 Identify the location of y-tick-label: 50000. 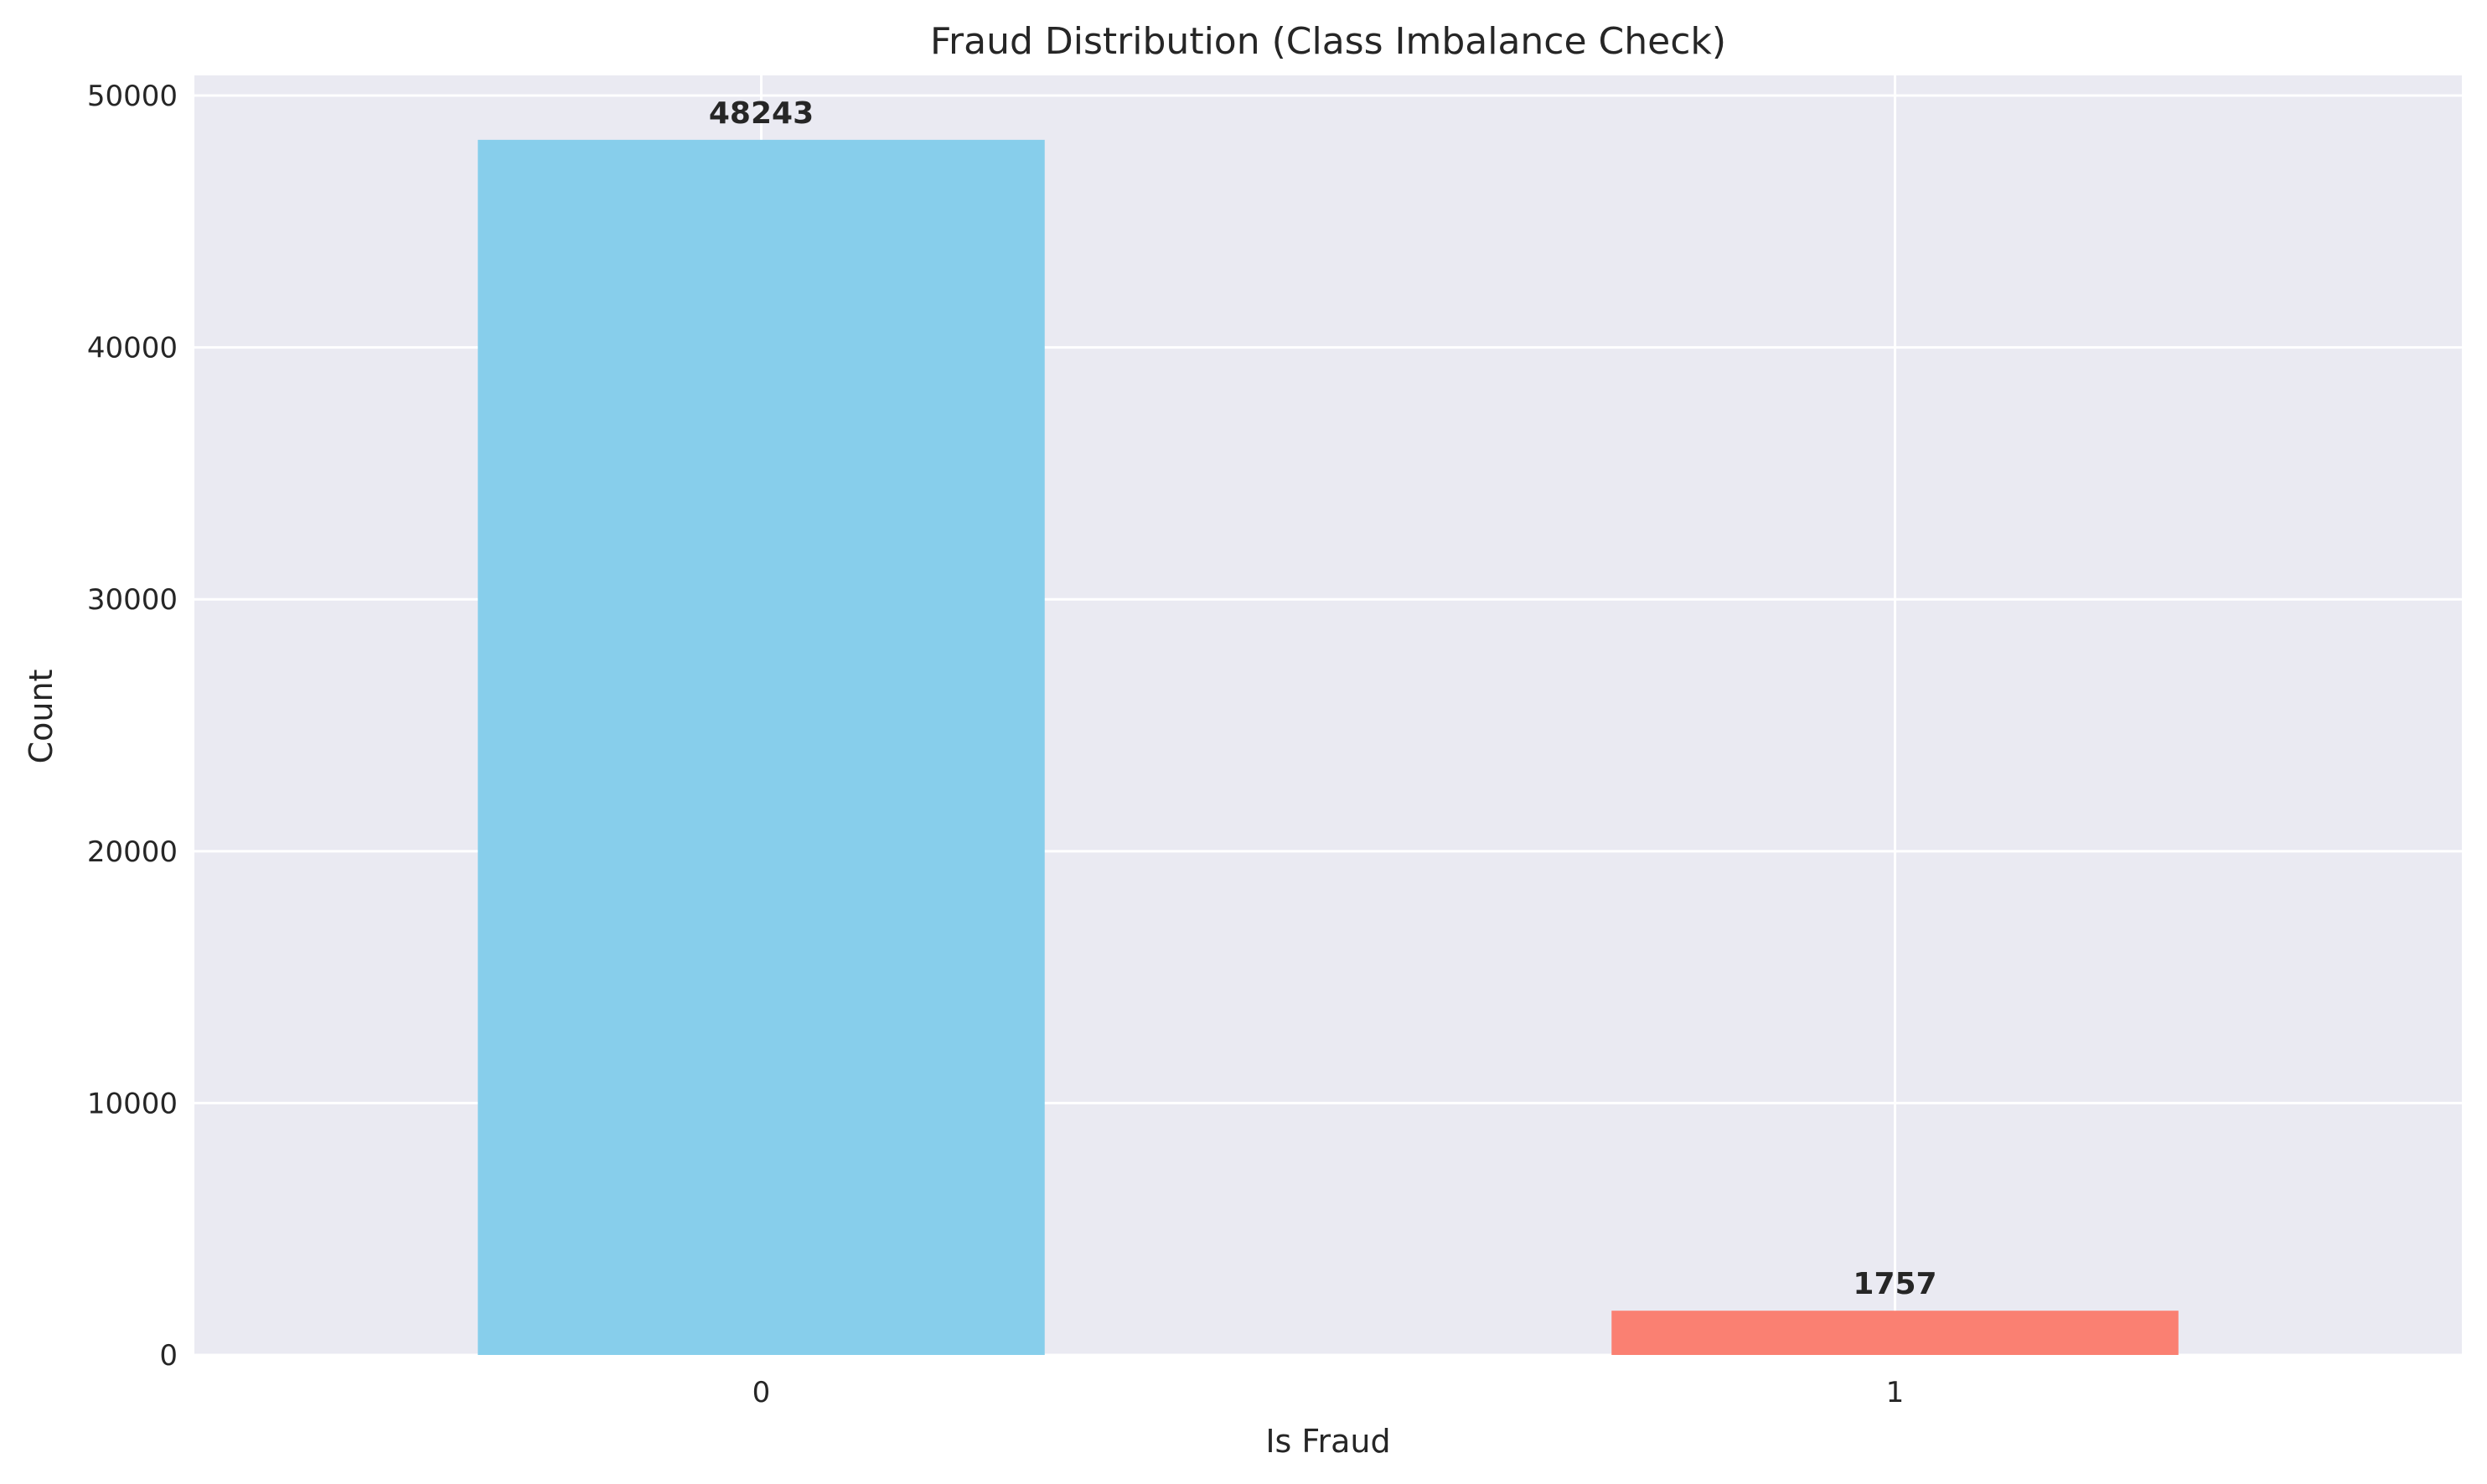
(132, 96).